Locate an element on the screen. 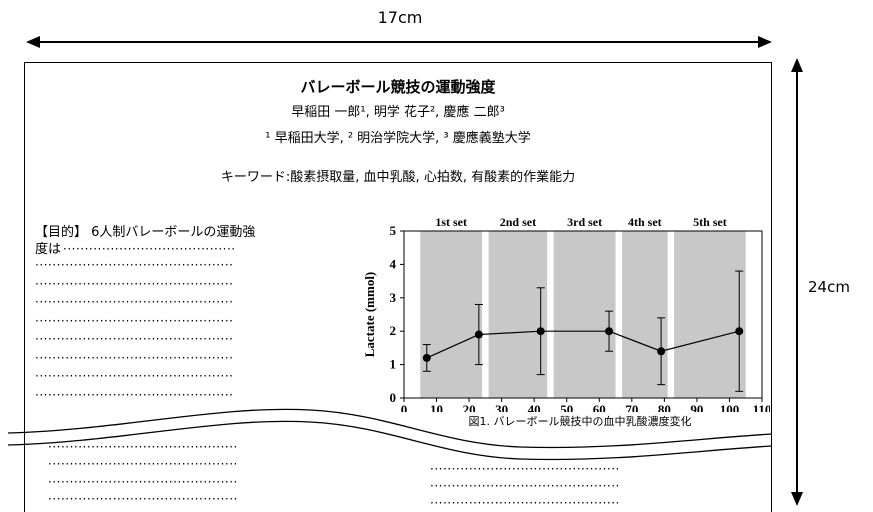 Image resolution: width=873 pixels, height=512 pixels. height-arrow-top-head is located at coordinates (797, 65).